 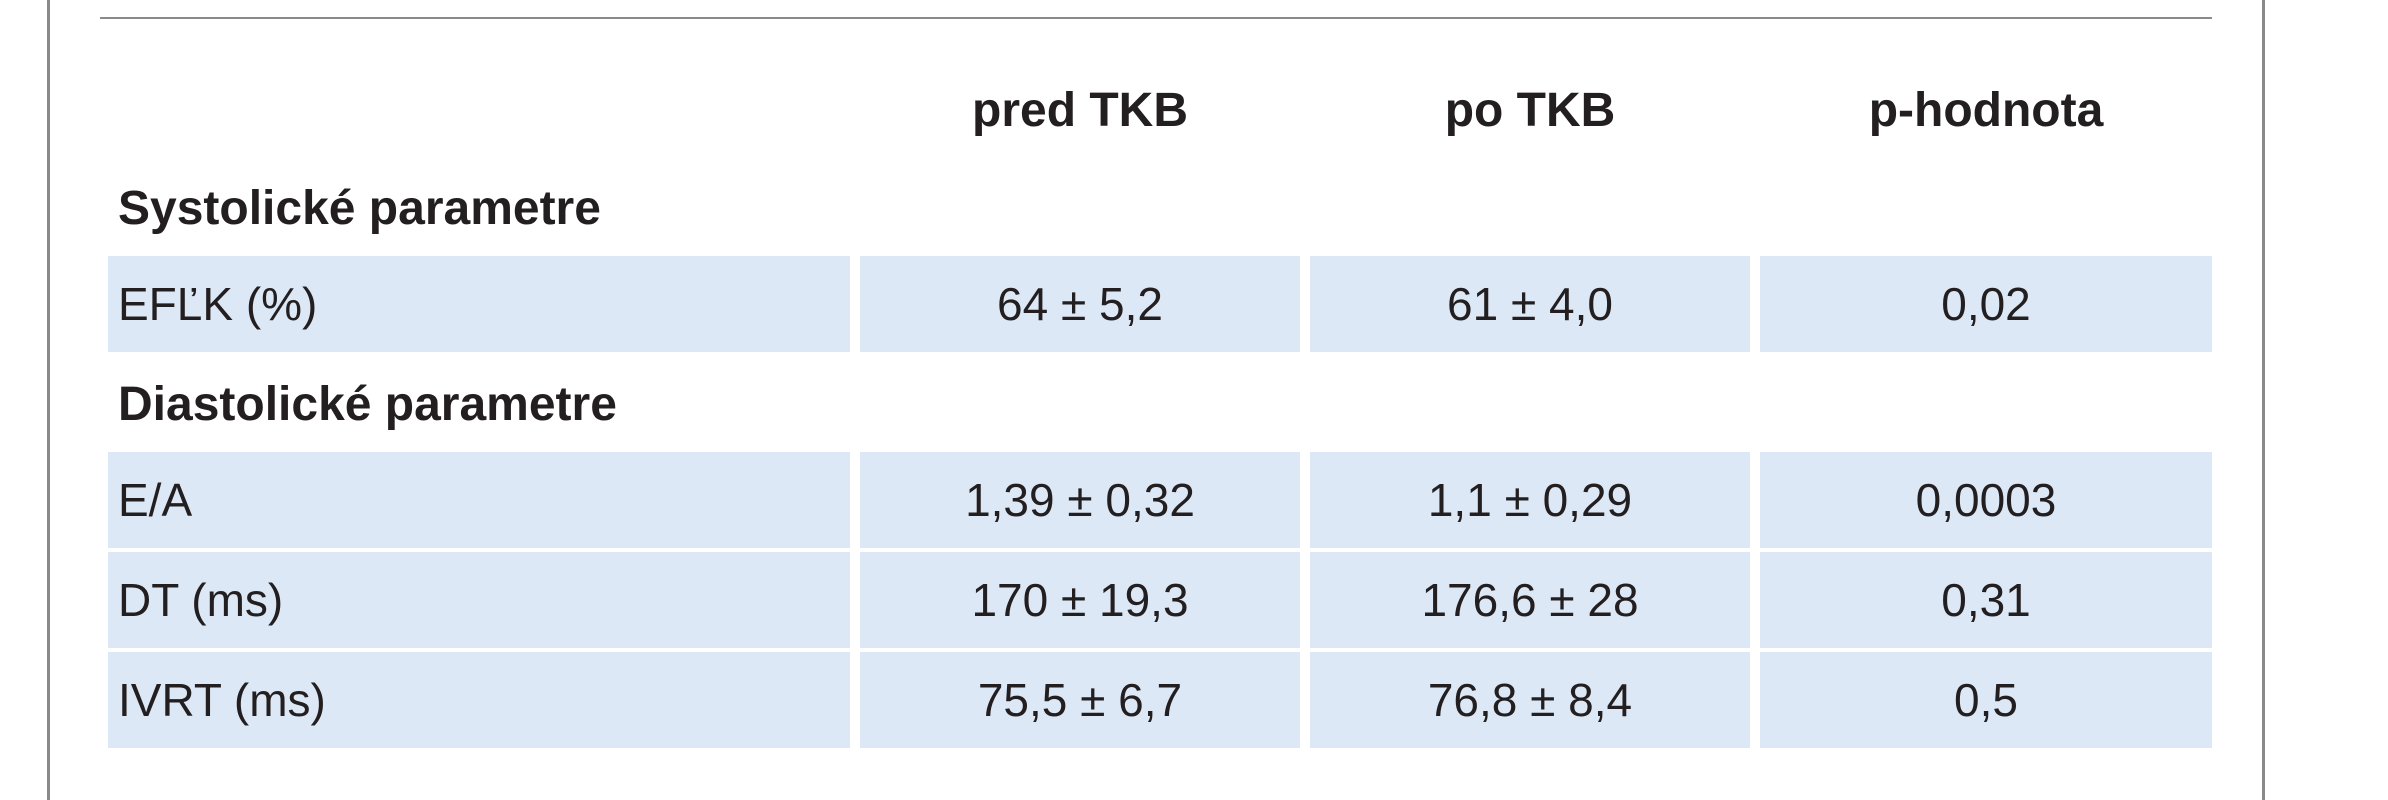 I want to click on top-divider, so click(x=1156, y=18).